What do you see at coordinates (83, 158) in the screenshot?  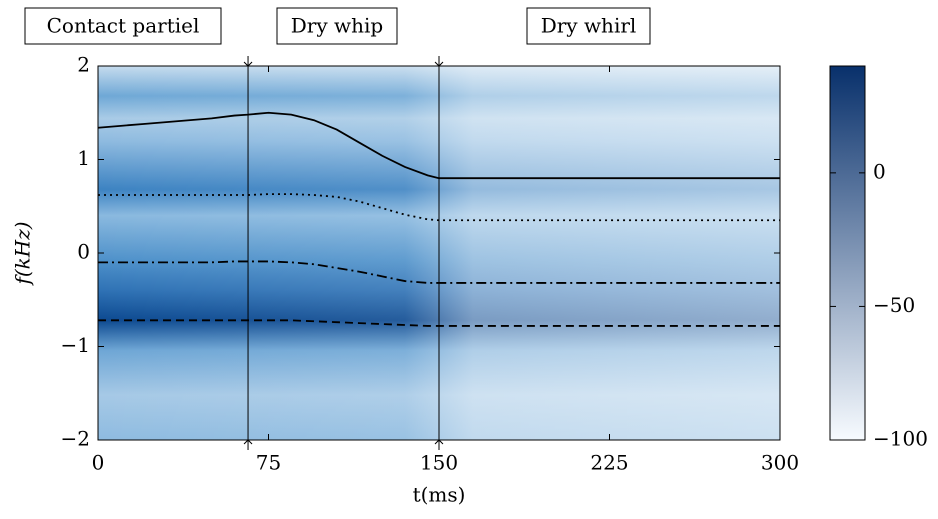 I see `y-tick-label: 1` at bounding box center [83, 158].